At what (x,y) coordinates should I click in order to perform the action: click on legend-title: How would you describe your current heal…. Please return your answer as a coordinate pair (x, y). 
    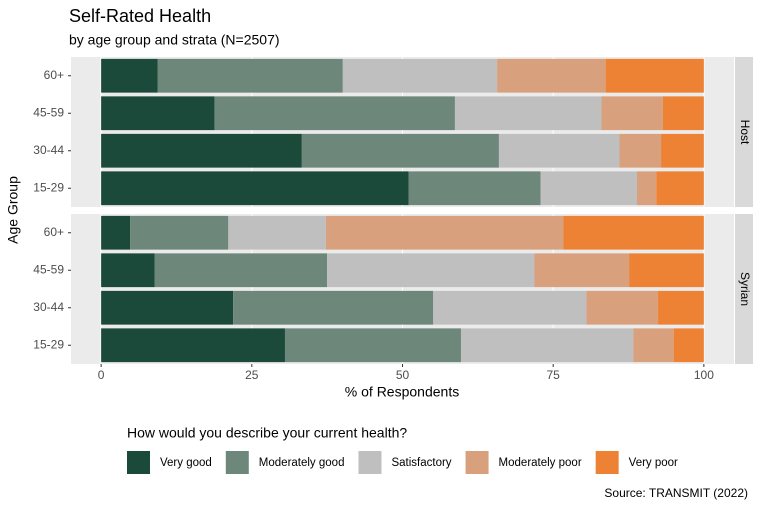
    Looking at the image, I should click on (267, 433).